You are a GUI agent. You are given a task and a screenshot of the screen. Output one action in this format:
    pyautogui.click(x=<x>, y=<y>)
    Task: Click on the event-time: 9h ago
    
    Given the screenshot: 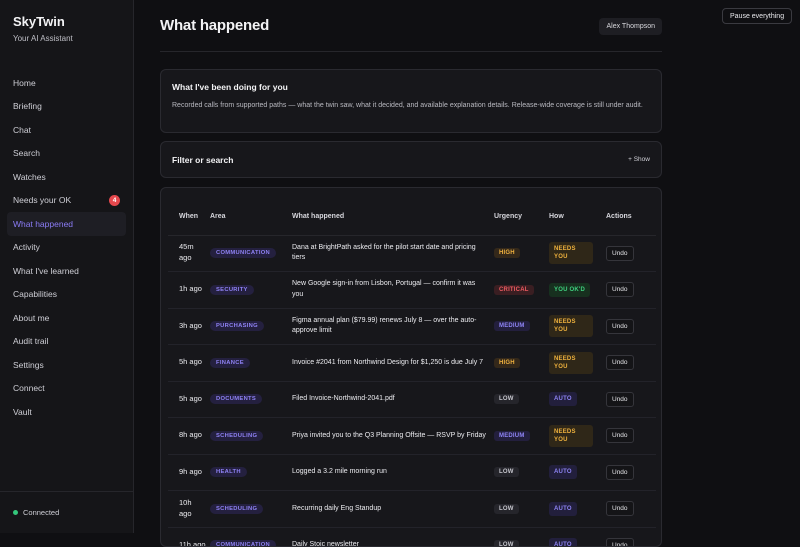 What is the action you would take?
    pyautogui.click(x=189, y=472)
    